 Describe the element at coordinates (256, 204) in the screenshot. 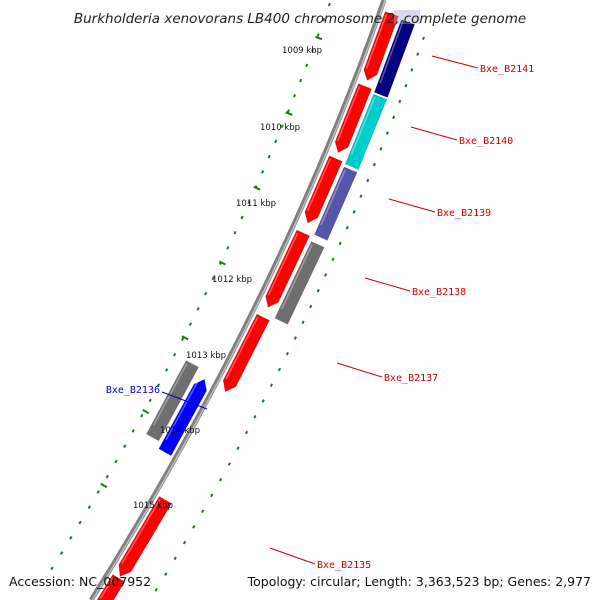

I see `kbp-label-1011: 1011 kbp` at that location.